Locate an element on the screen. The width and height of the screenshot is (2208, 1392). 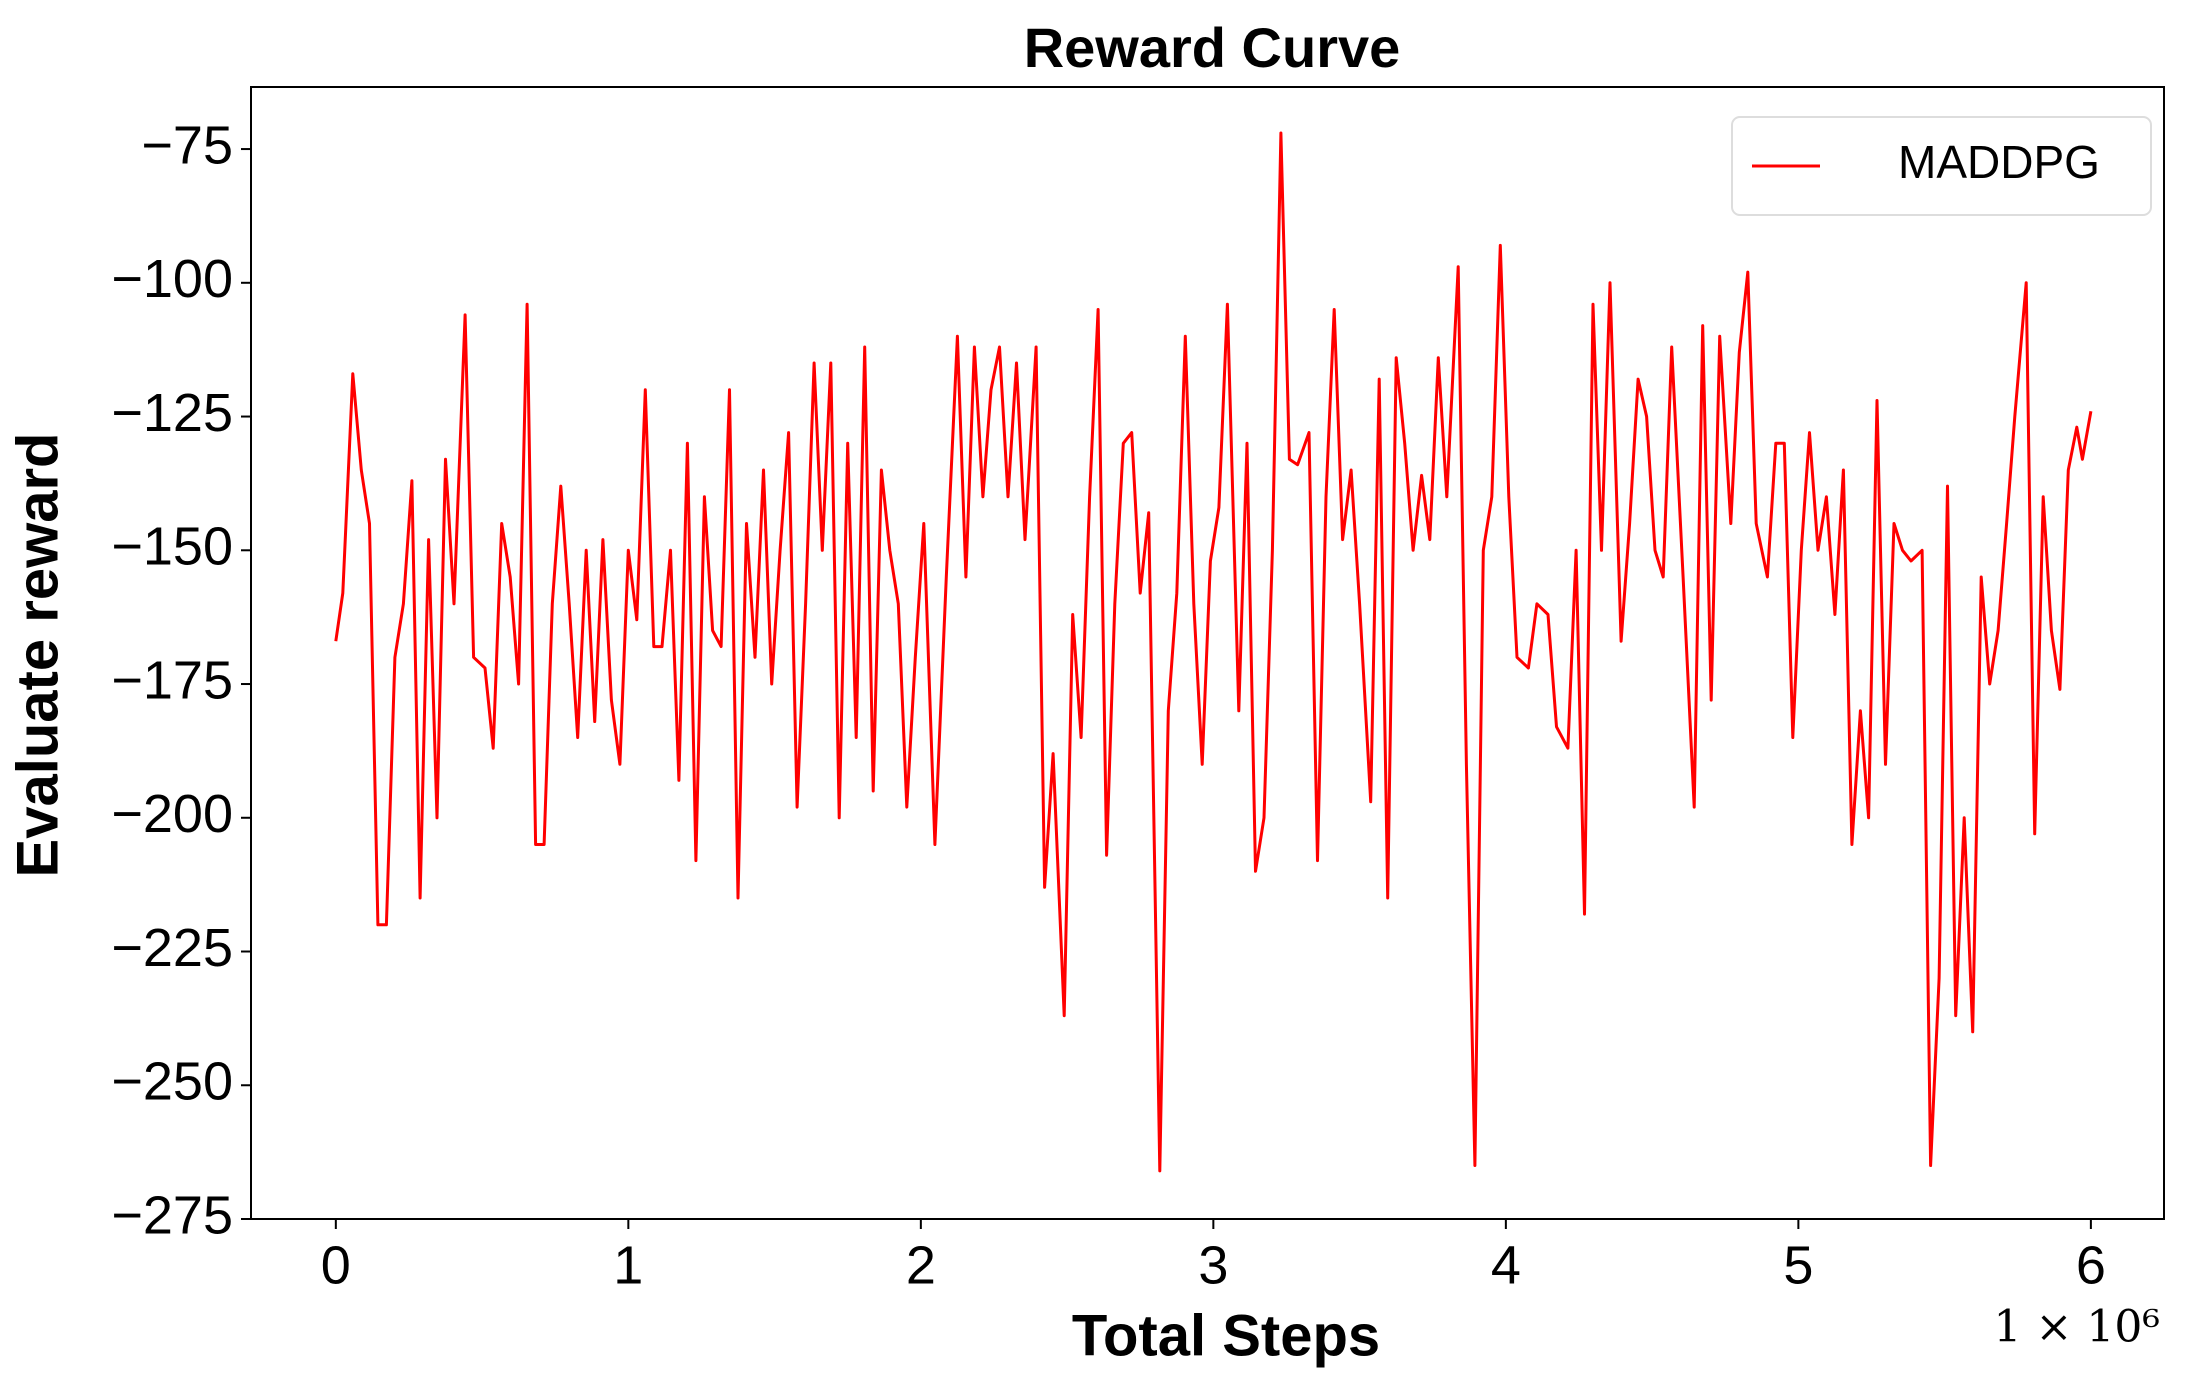
y-tick-label: −125 is located at coordinates (172, 413).